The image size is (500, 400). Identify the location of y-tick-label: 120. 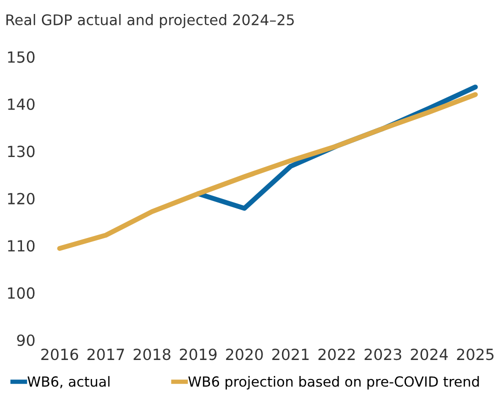
(21, 198).